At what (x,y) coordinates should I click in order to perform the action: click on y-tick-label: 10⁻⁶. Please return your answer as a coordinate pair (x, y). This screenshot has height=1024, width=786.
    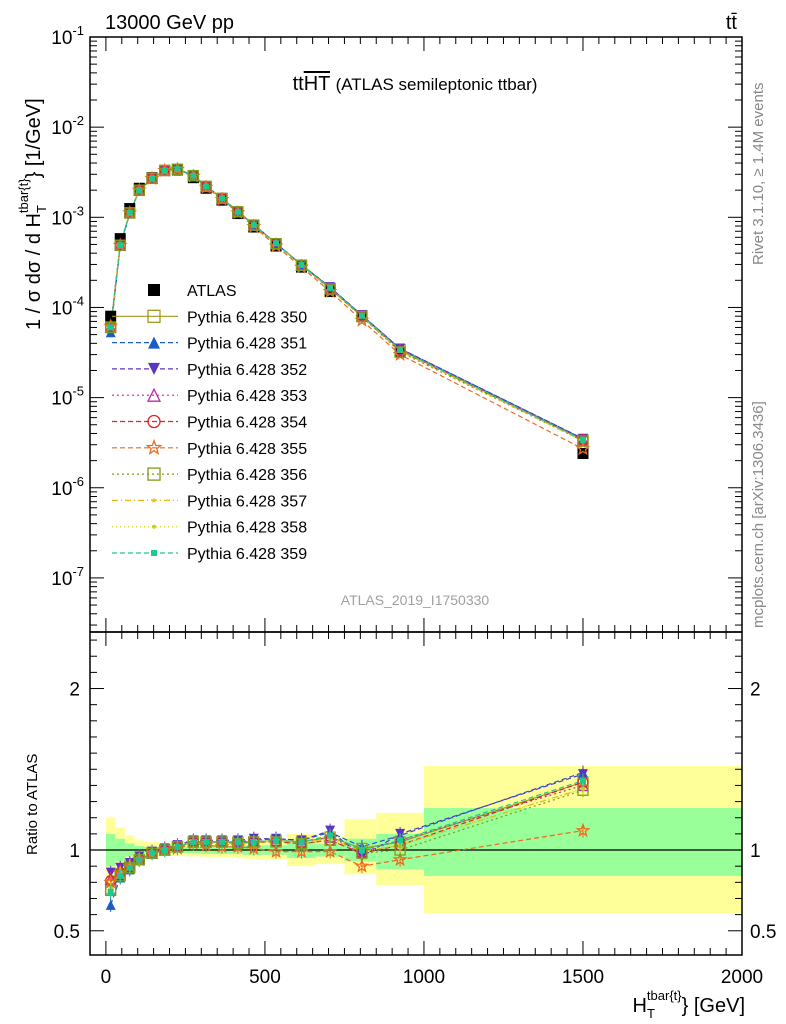
    Looking at the image, I should click on (67, 487).